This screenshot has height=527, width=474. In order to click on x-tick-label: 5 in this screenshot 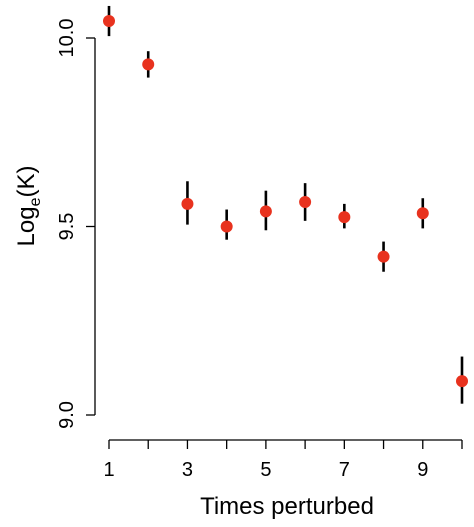, I will do `click(265, 470)`.